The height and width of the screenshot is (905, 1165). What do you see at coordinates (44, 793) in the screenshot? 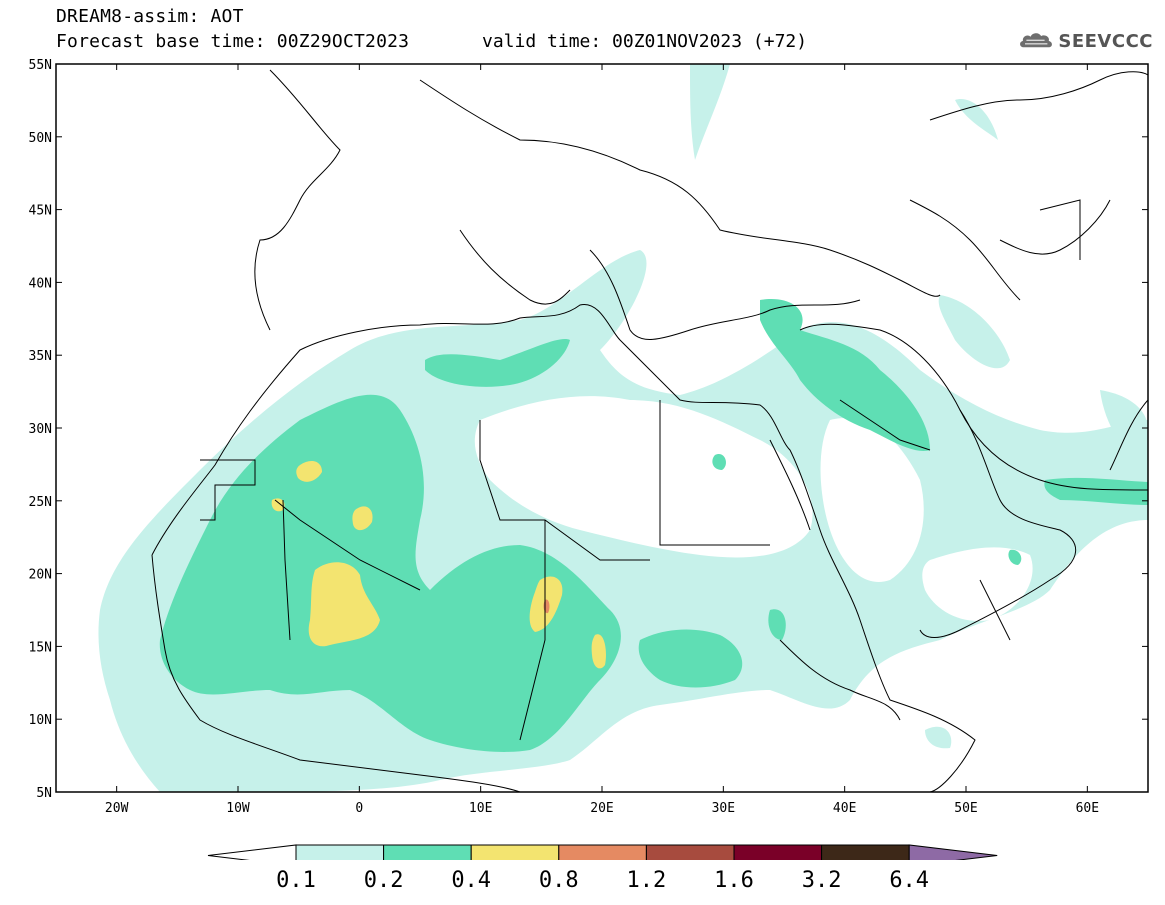
I see `lat-tick-label: 5N` at bounding box center [44, 793].